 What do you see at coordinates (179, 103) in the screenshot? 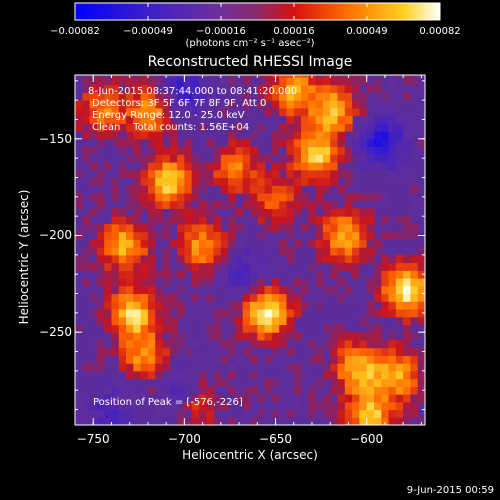
I see `annotation-detectors: Detectors: 3F 5F 6F 7F 8F 9F, Att 0` at bounding box center [179, 103].